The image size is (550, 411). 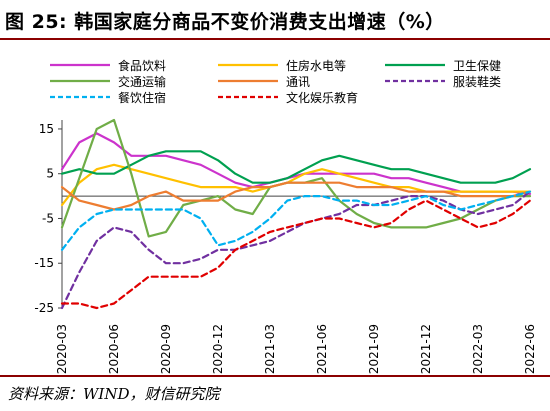 What do you see at coordinates (322, 97) in the screenshot?
I see `legend-label: 文化娱乐教育` at bounding box center [322, 97].